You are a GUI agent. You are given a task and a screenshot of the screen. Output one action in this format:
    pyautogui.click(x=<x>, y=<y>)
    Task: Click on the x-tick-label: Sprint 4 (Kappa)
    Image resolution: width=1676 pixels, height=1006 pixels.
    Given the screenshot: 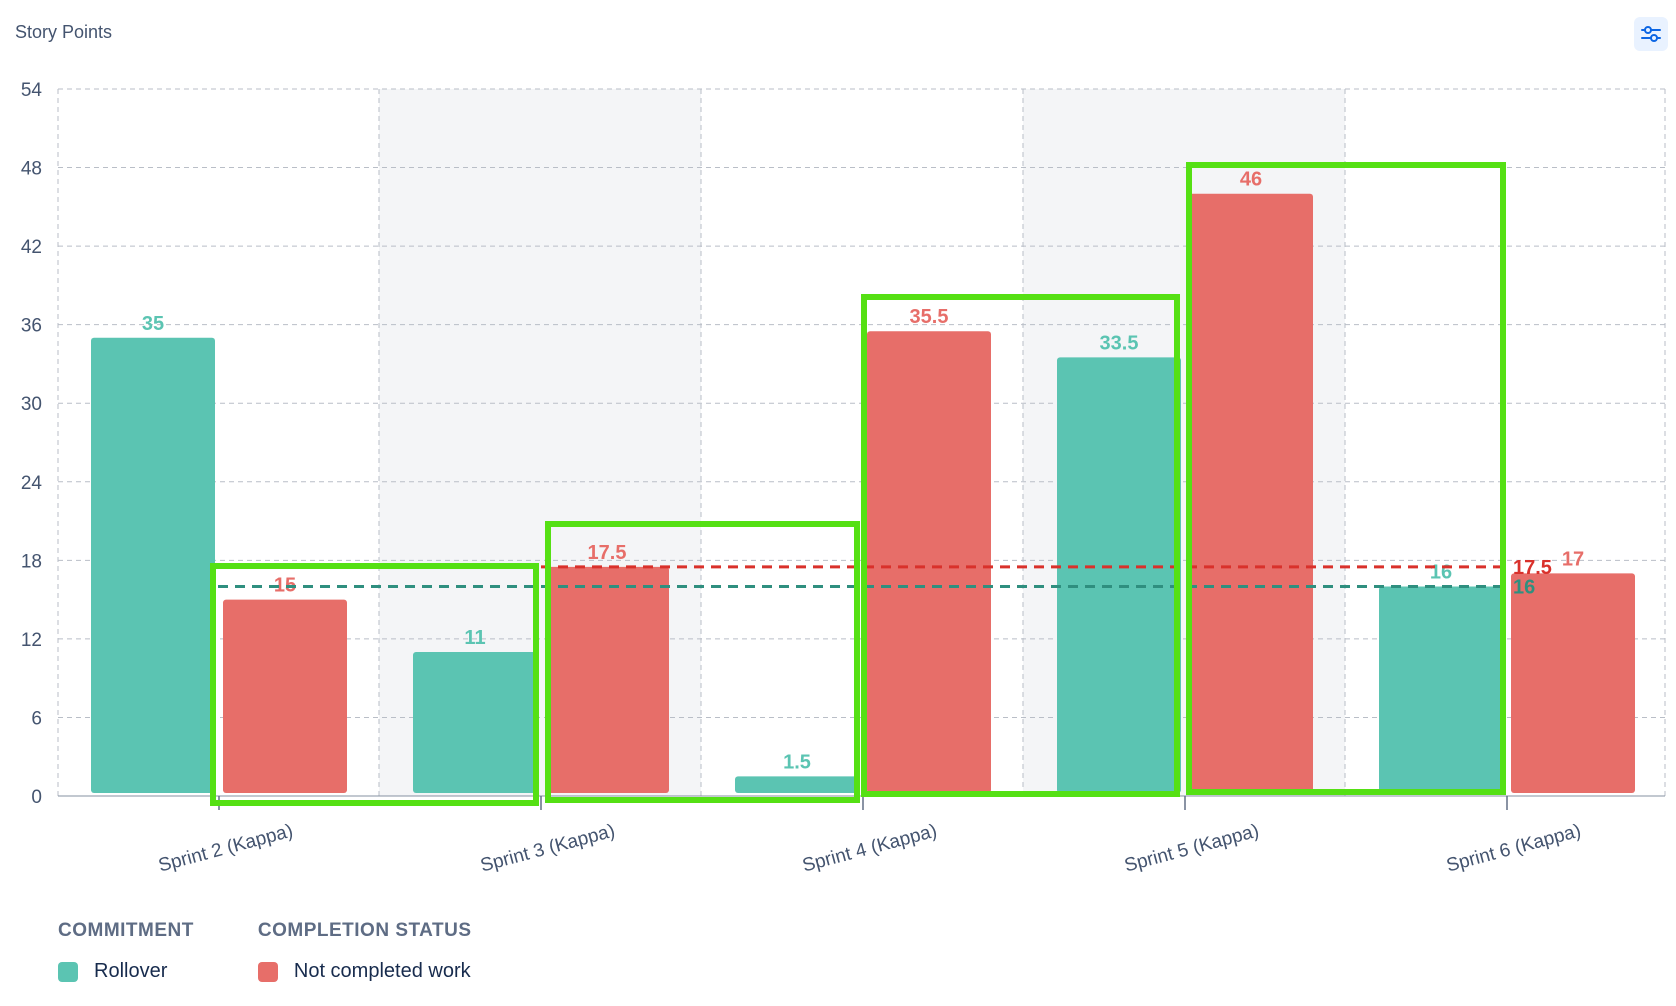 What is the action you would take?
    pyautogui.click(x=869, y=849)
    